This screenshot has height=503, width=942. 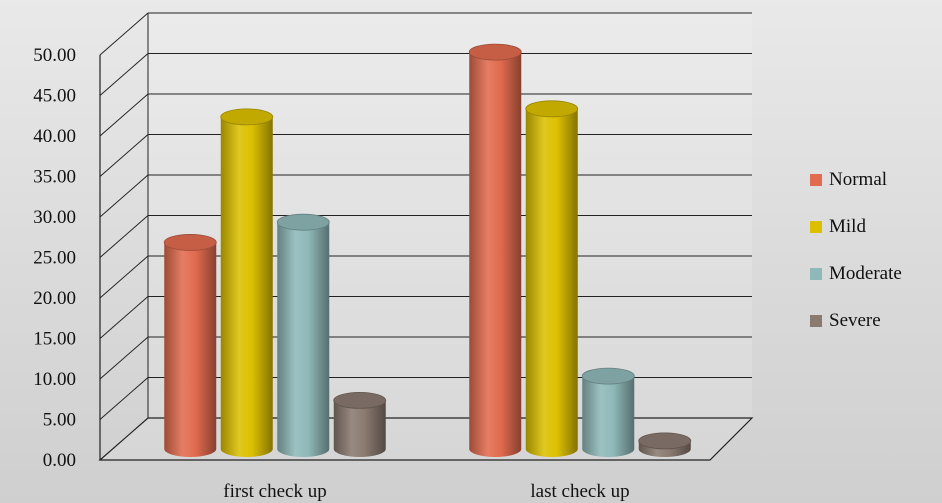 What do you see at coordinates (274, 491) in the screenshot?
I see `x-tick-label: first check up` at bounding box center [274, 491].